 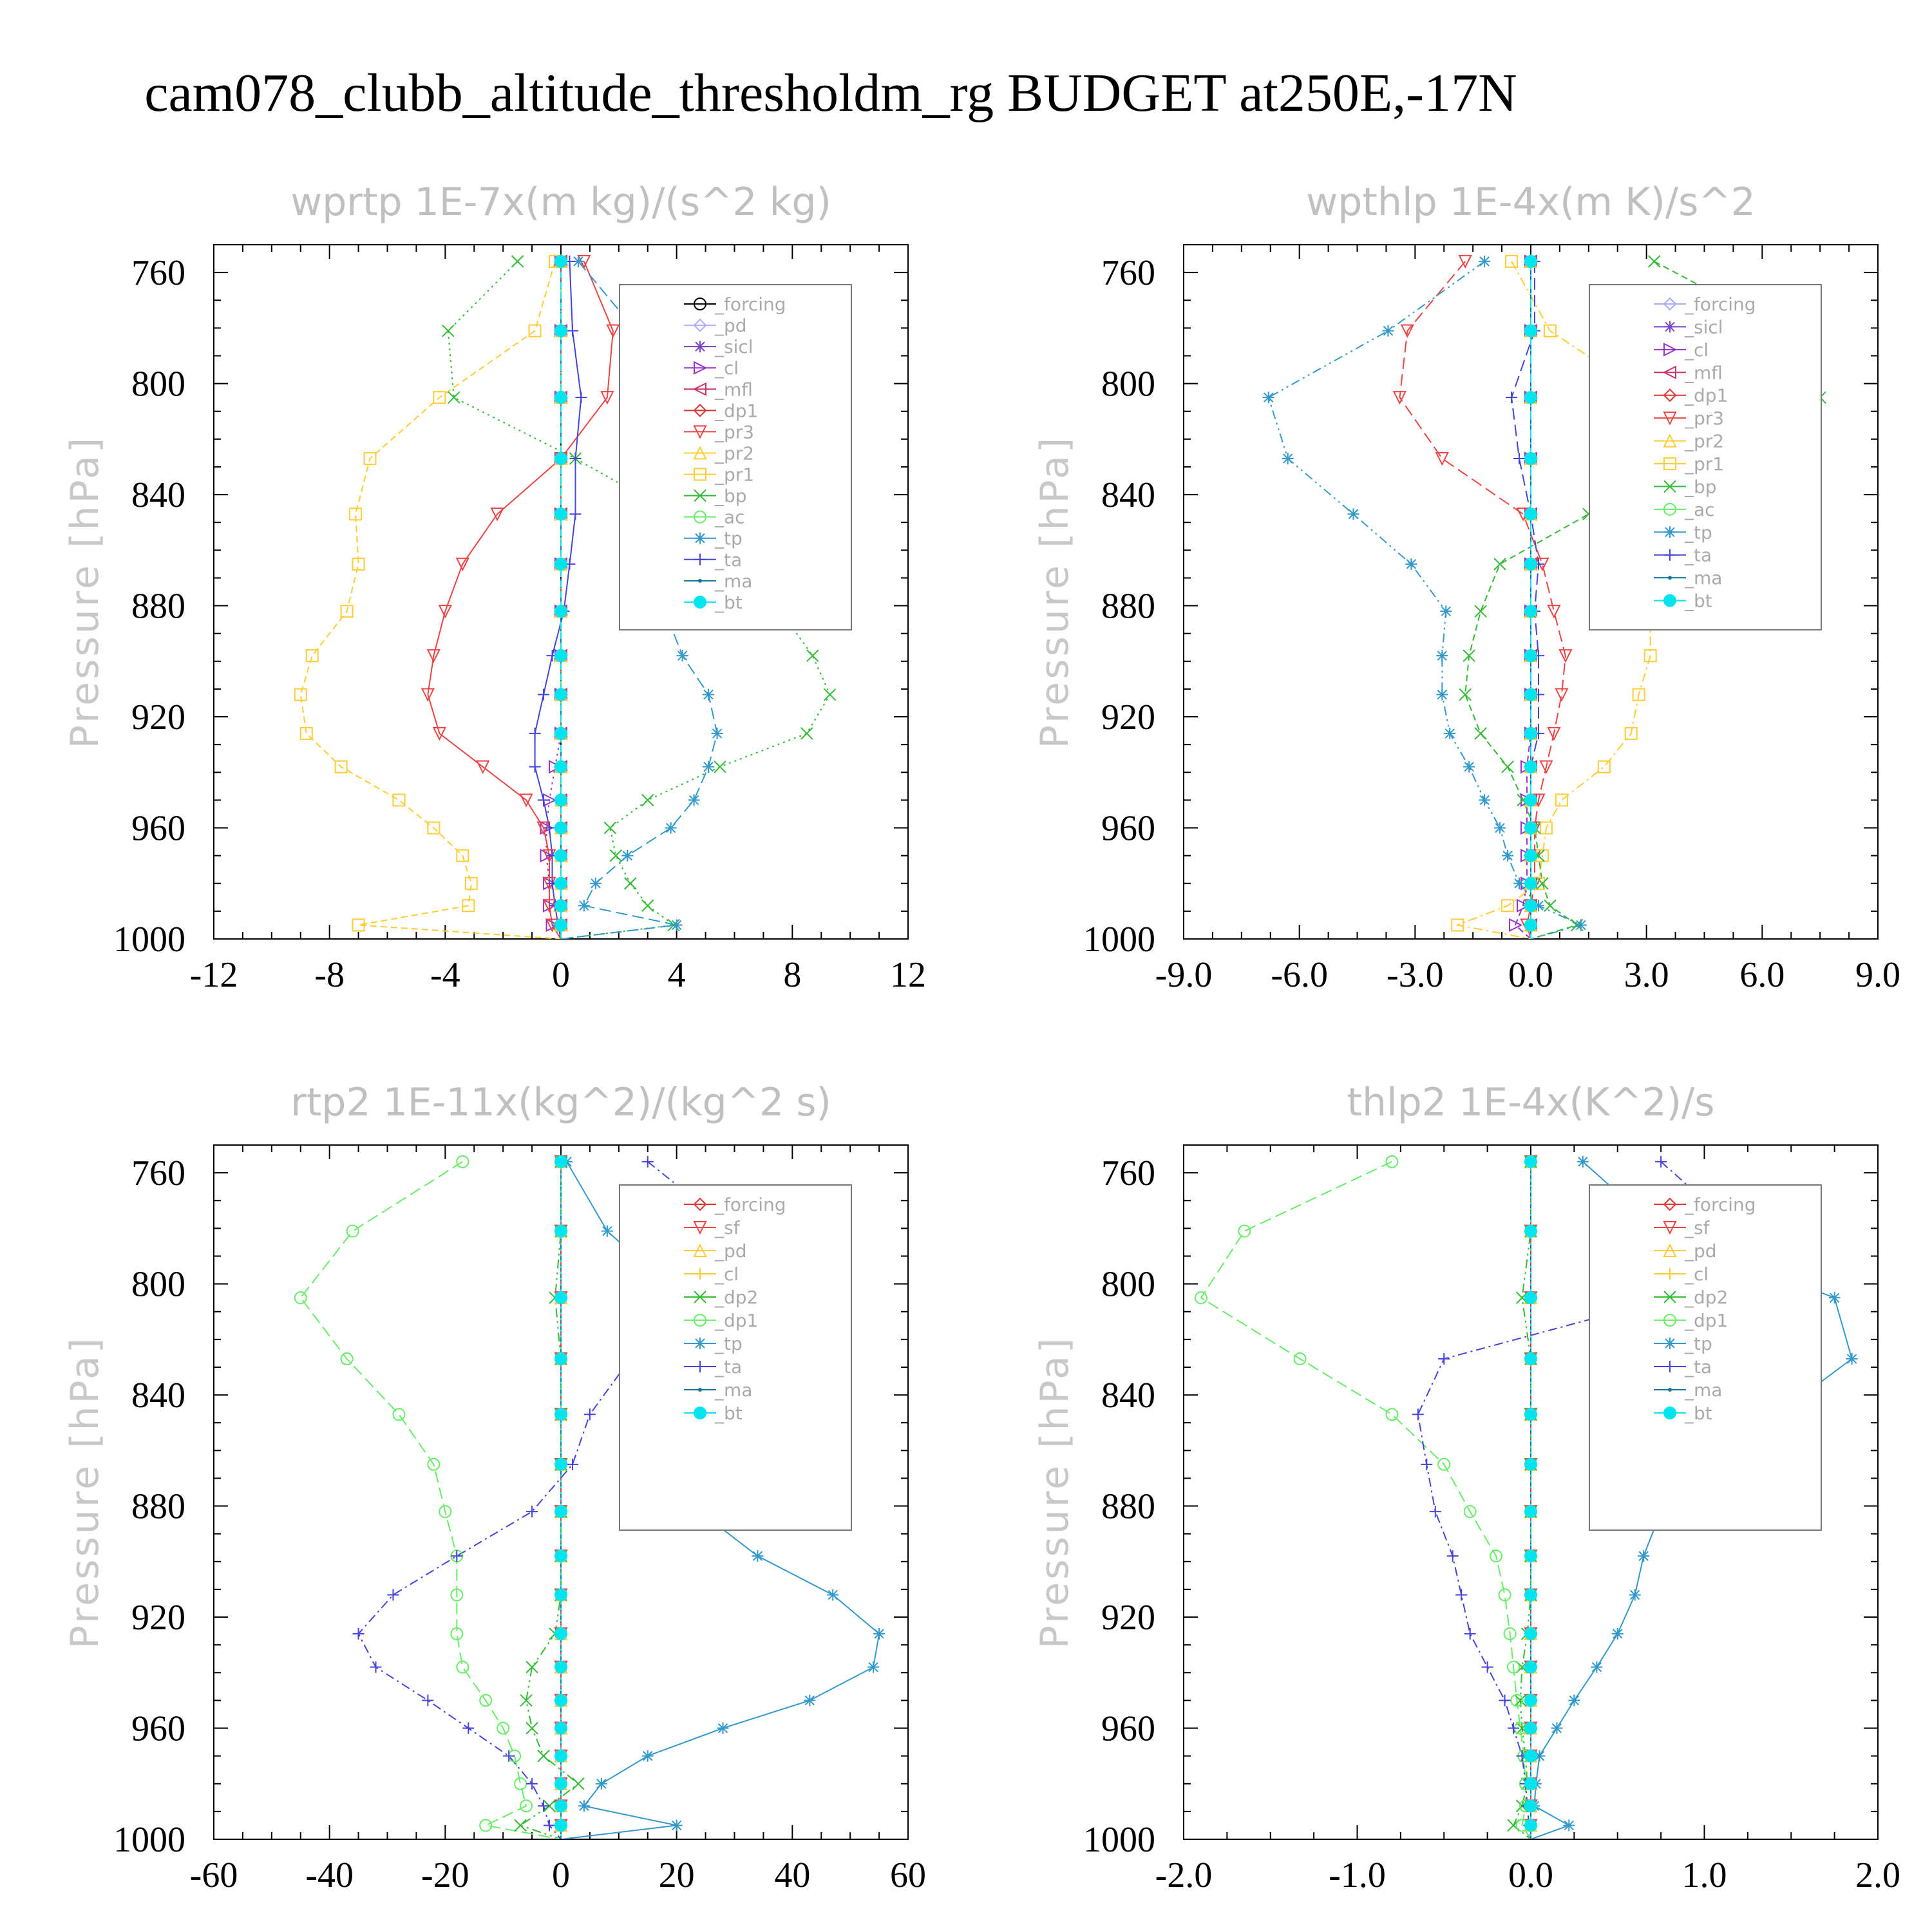 I want to click on legend-entry: _cl, so click(x=1682, y=350).